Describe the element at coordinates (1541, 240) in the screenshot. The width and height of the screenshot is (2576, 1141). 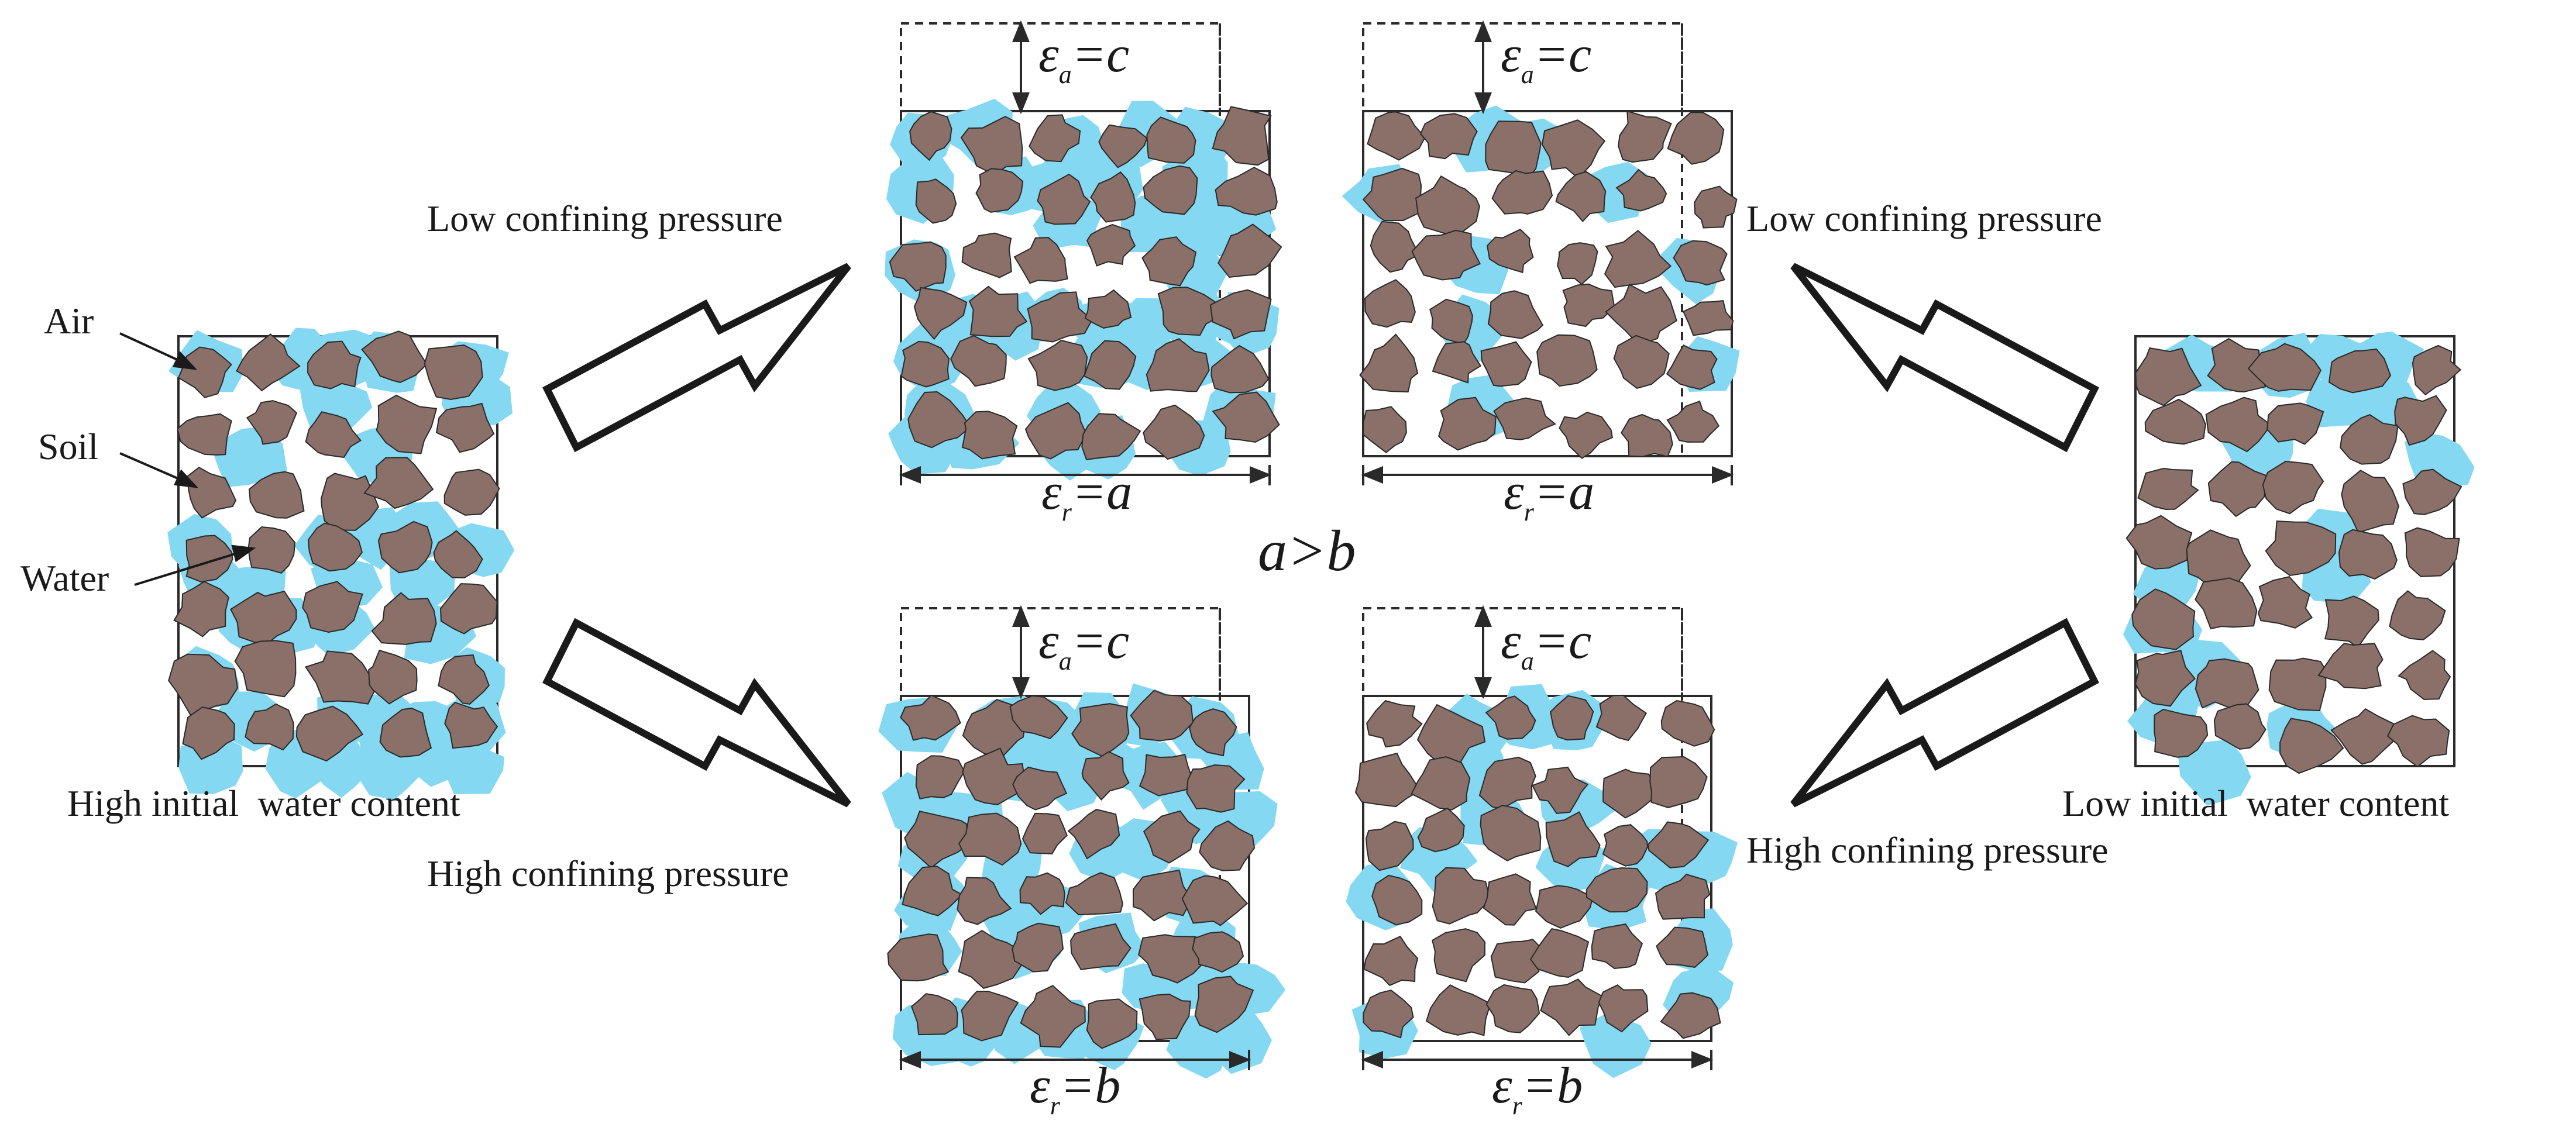
I see `sample-low-water-low-pressure` at that location.